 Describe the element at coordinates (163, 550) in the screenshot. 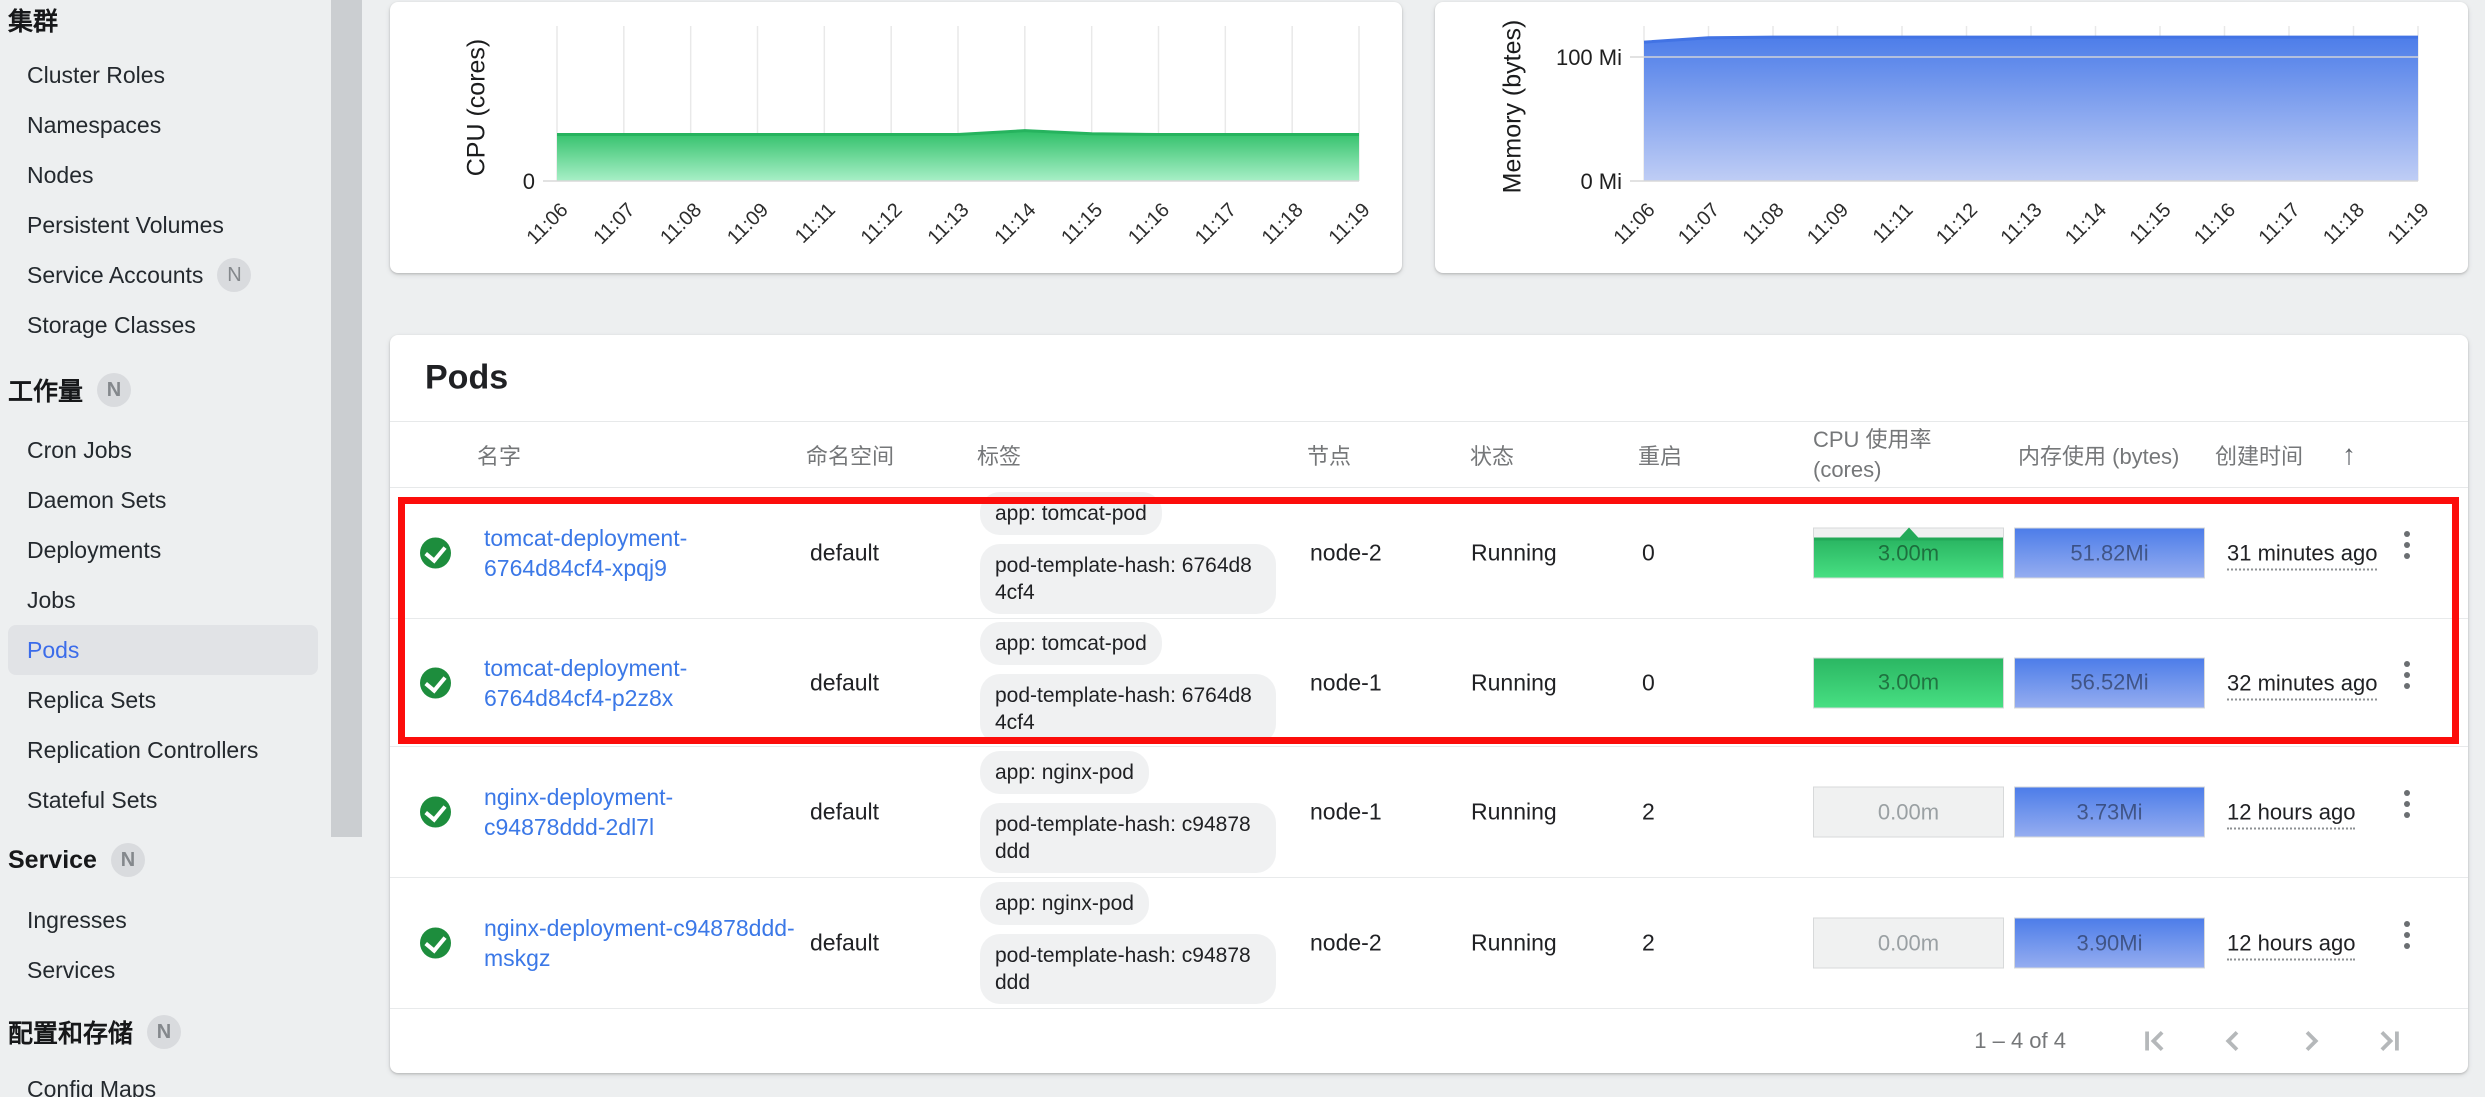

I see `sidebar-item-deployments: Deployments` at that location.